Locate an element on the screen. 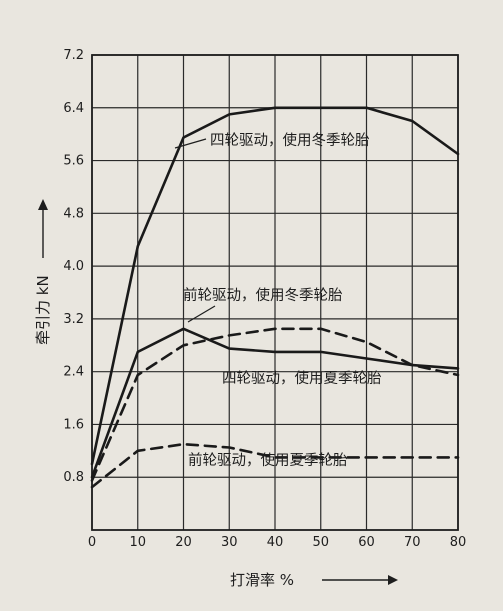 This screenshot has width=503, height=611. x-tick-label: 10 is located at coordinates (137, 542).